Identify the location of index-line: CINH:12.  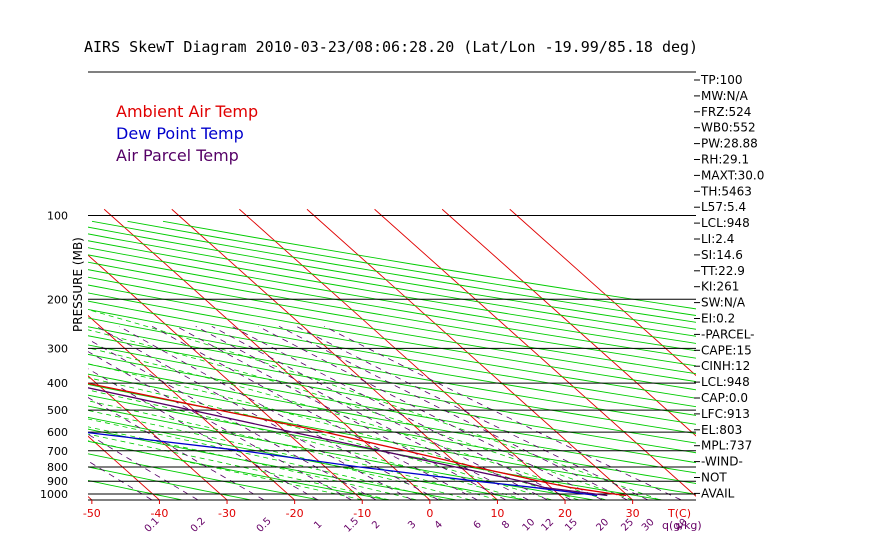
(725, 366).